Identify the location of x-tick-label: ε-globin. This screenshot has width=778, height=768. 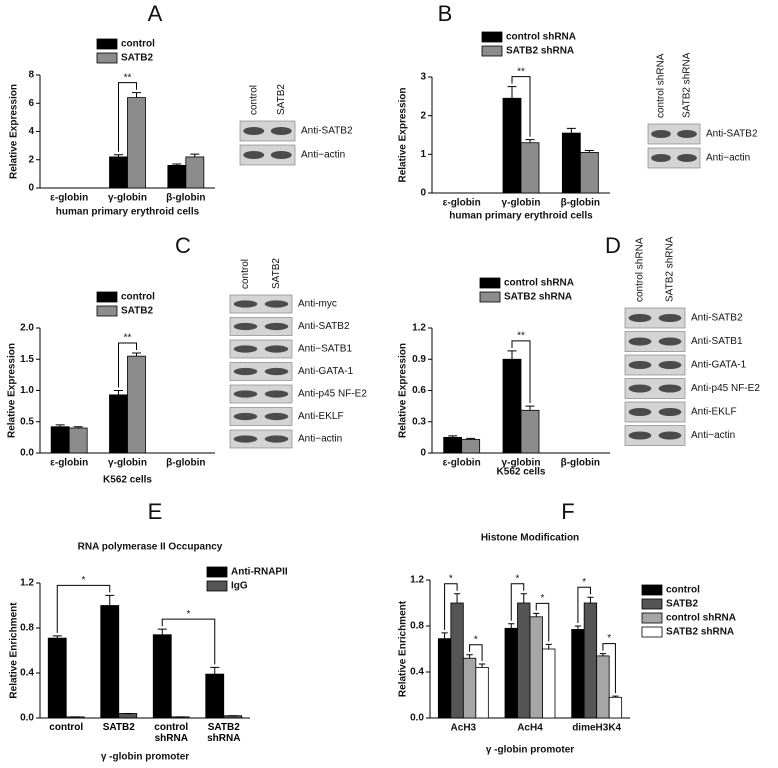
(69, 198).